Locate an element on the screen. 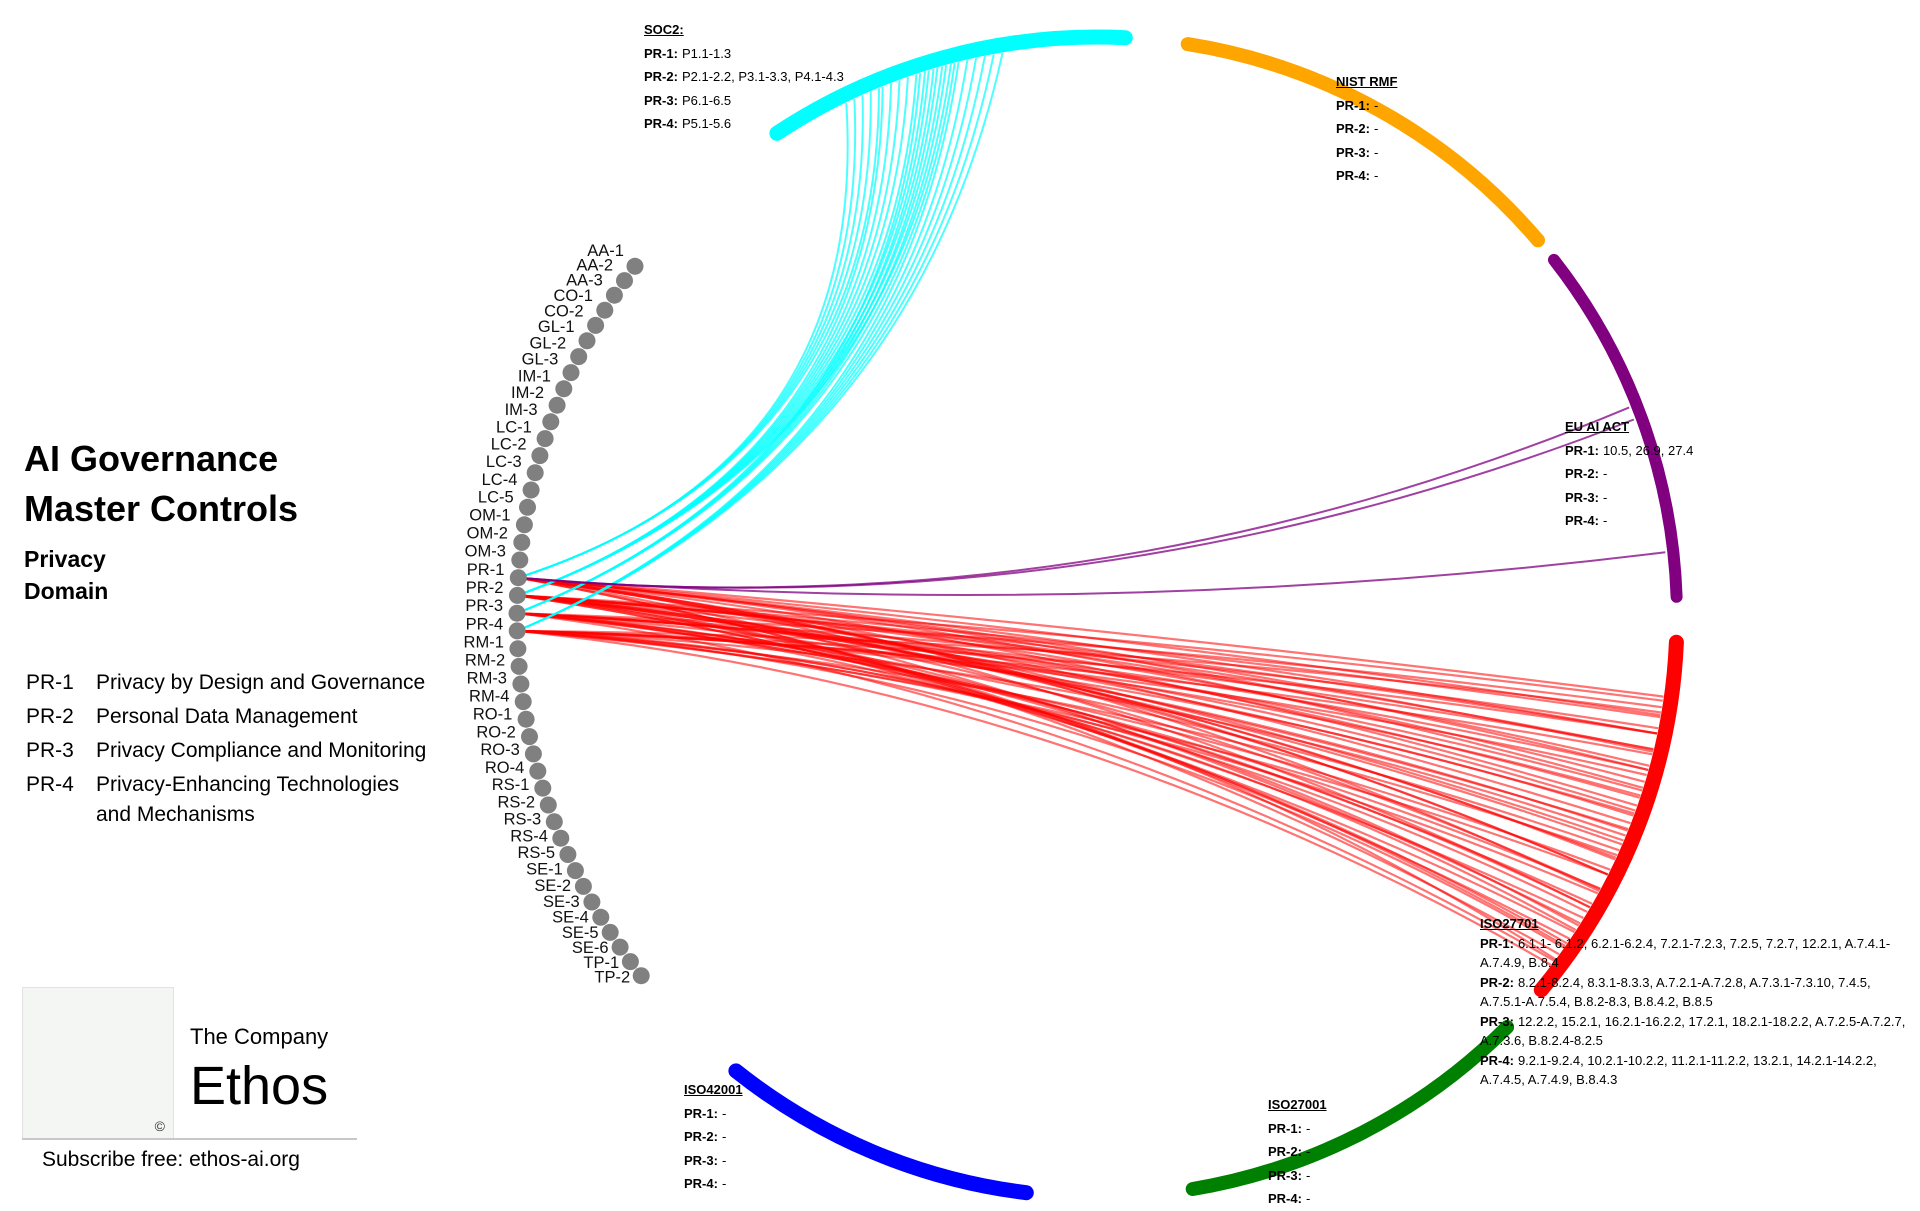 The width and height of the screenshot is (1920, 1211). legend-item: PR-3 Privacy Compliance and Monitoring is located at coordinates (231, 751).